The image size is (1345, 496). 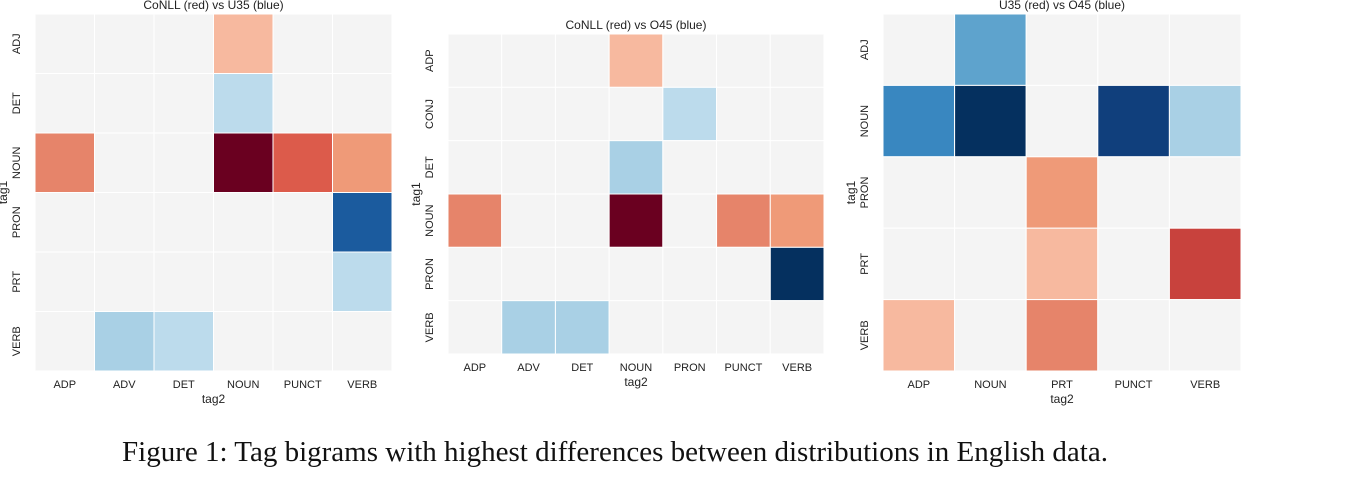 I want to click on chart-title: CoNLL (red) vs U35 (blue), so click(x=213, y=6).